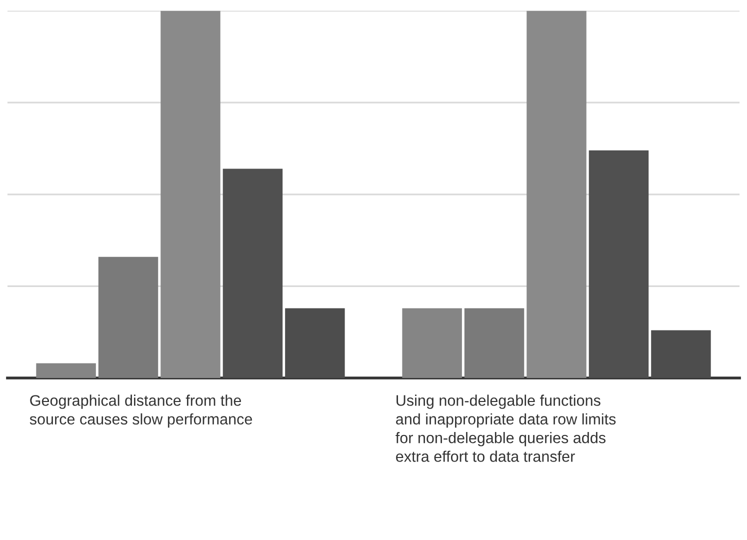 The width and height of the screenshot is (747, 540). Describe the element at coordinates (506, 428) in the screenshot. I see `x-tick-label: Using non-delegable functions and inappropriate data row limits for non-delegable queries adds extra effort to data transfer` at that location.